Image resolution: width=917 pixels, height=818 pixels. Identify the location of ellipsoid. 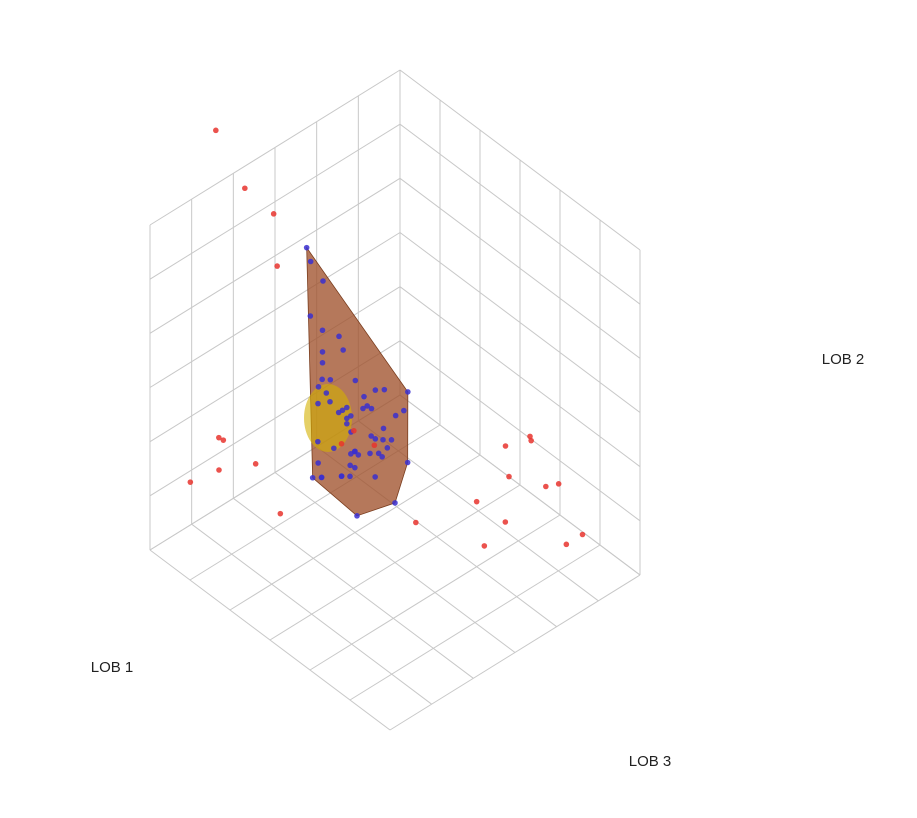
(328, 418).